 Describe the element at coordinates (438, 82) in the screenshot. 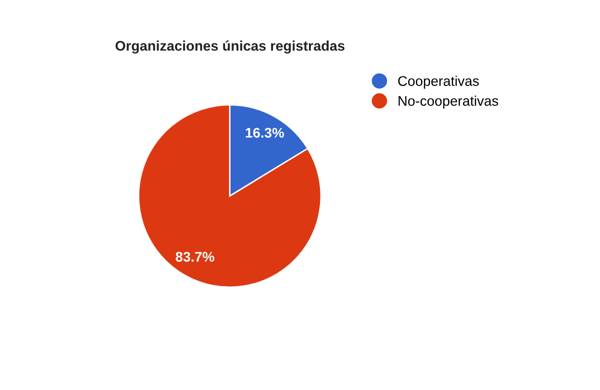

I see `legend-label: Cooperativas` at that location.